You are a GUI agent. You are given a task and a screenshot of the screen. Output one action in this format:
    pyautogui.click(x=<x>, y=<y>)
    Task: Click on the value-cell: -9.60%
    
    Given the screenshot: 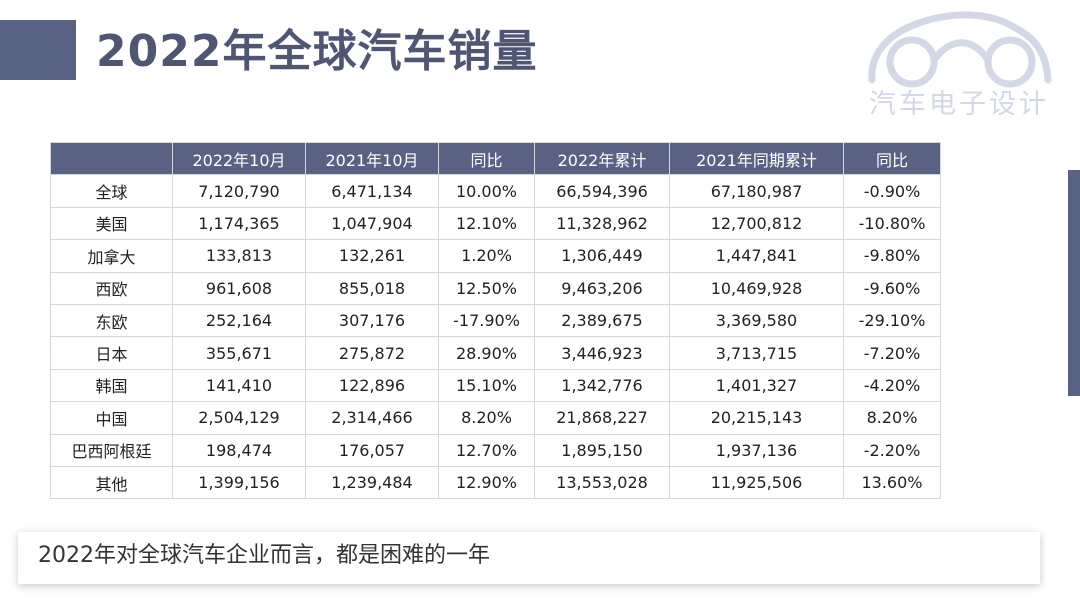 What is the action you would take?
    pyautogui.click(x=892, y=288)
    